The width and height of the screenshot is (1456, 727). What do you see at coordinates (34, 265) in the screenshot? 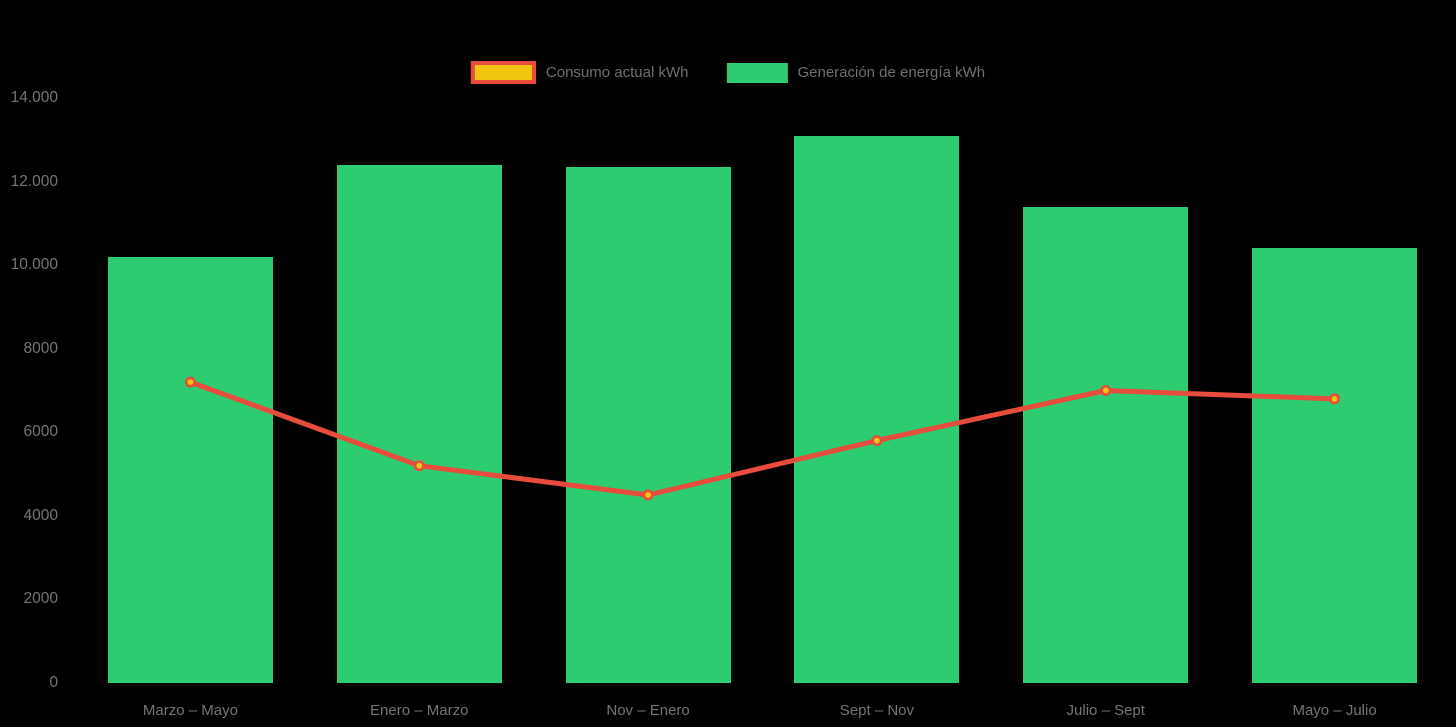
I see `y-axis-tick-label: 10.000` at bounding box center [34, 265].